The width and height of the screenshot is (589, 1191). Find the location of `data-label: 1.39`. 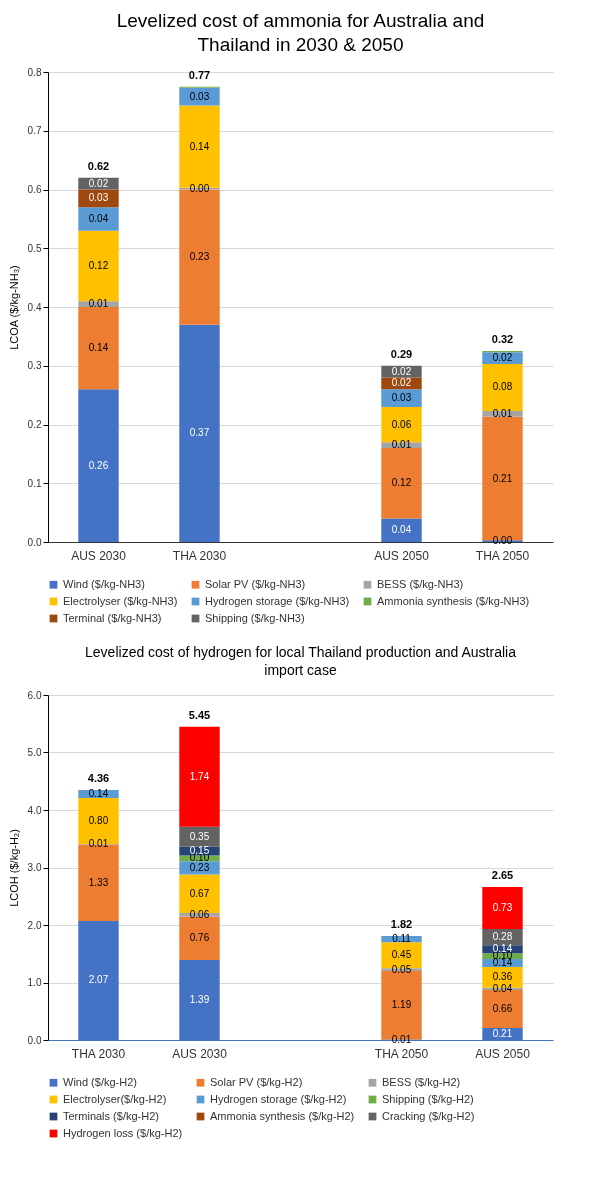

data-label: 1.39 is located at coordinates (199, 1000).